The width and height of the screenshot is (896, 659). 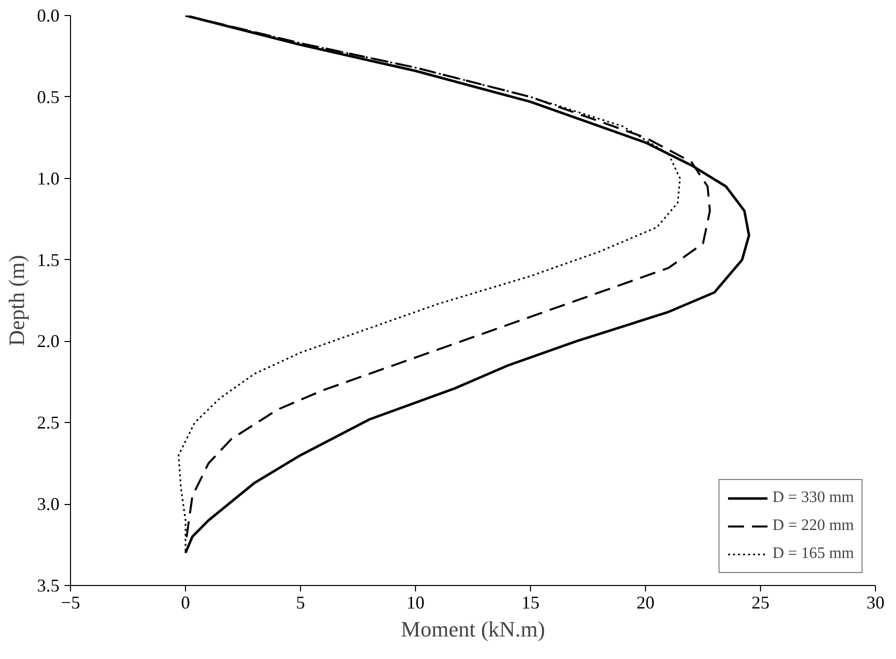 What do you see at coordinates (813, 498) in the screenshot?
I see `legend-label: D = 330 mm` at bounding box center [813, 498].